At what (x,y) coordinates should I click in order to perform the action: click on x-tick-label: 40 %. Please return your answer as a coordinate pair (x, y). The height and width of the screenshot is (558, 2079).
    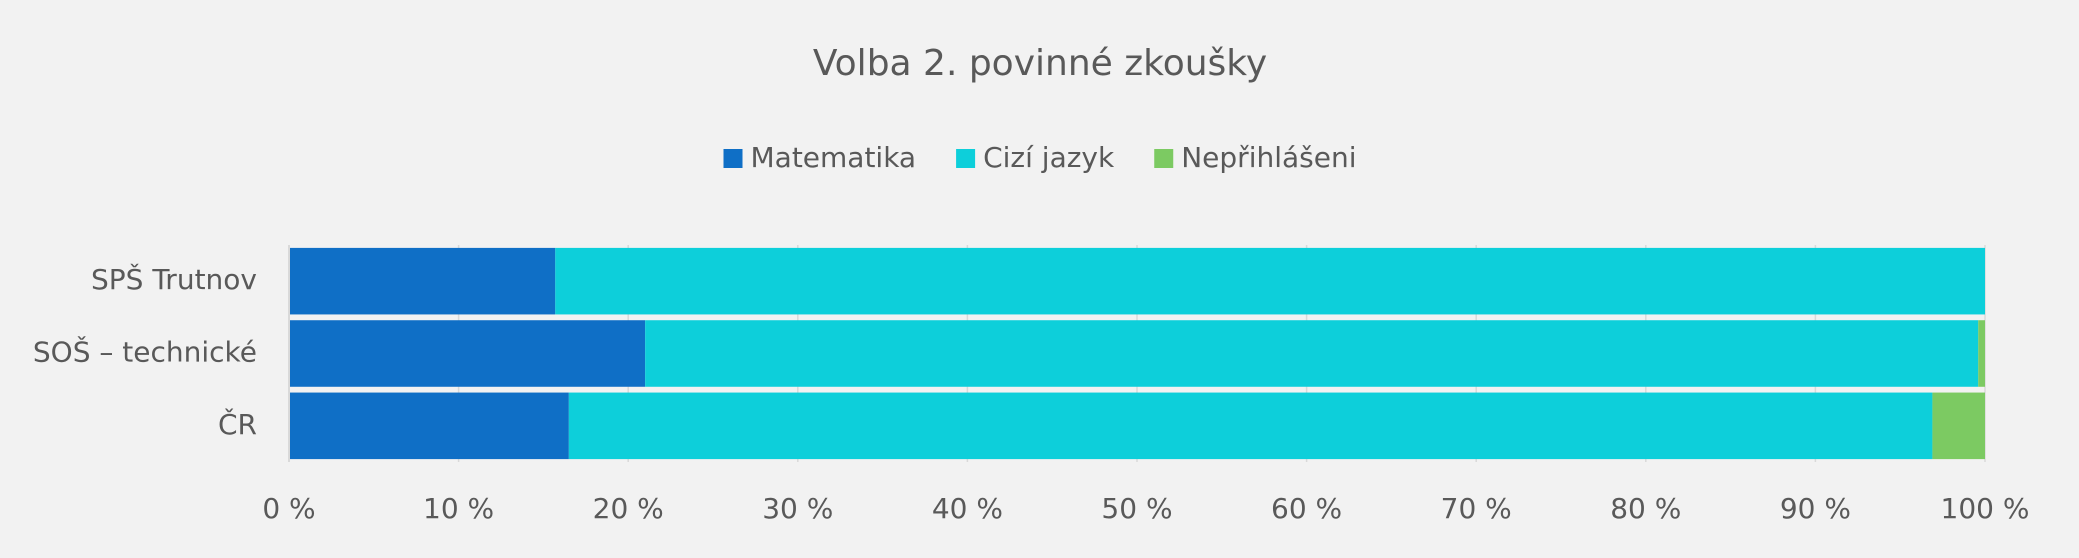
    Looking at the image, I should click on (967, 508).